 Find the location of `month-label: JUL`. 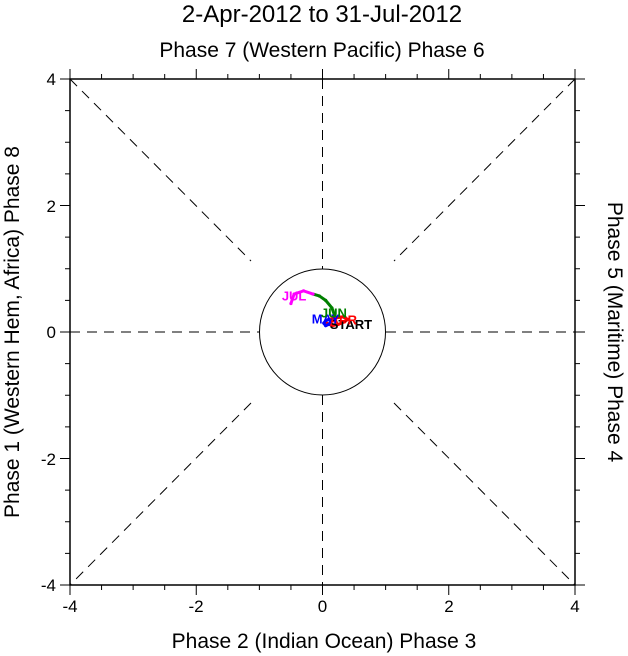

month-label: JUL is located at coordinates (294, 296).